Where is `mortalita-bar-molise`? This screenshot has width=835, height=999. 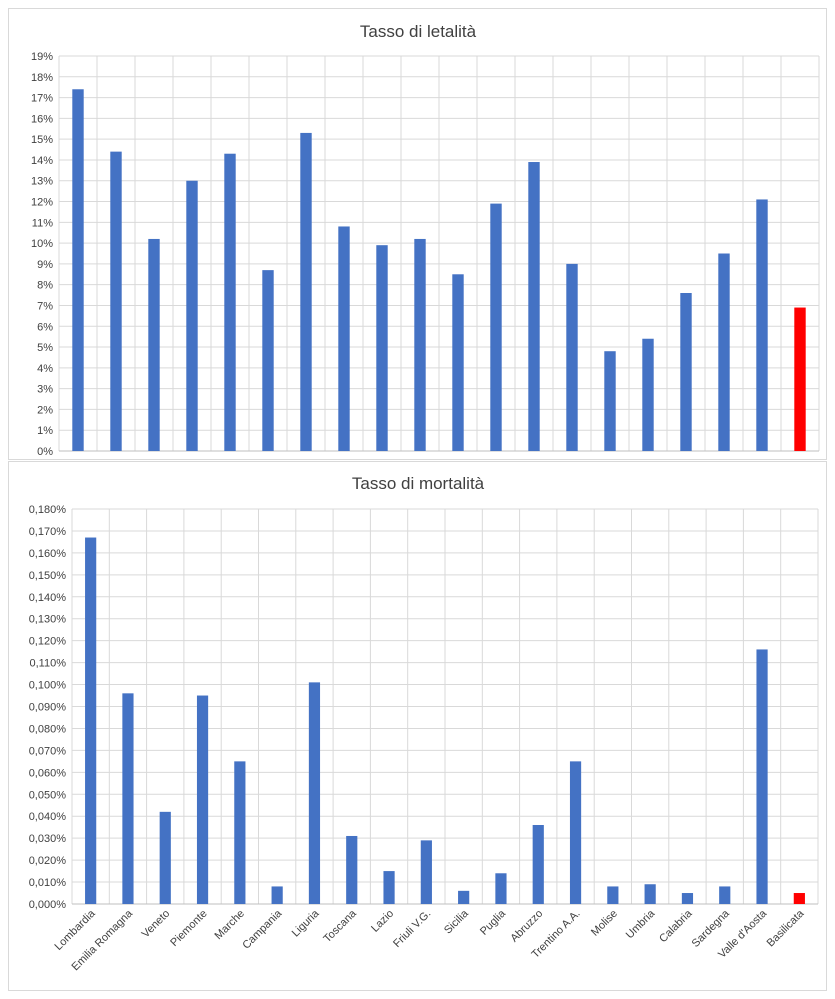
mortalita-bar-molise is located at coordinates (613, 895).